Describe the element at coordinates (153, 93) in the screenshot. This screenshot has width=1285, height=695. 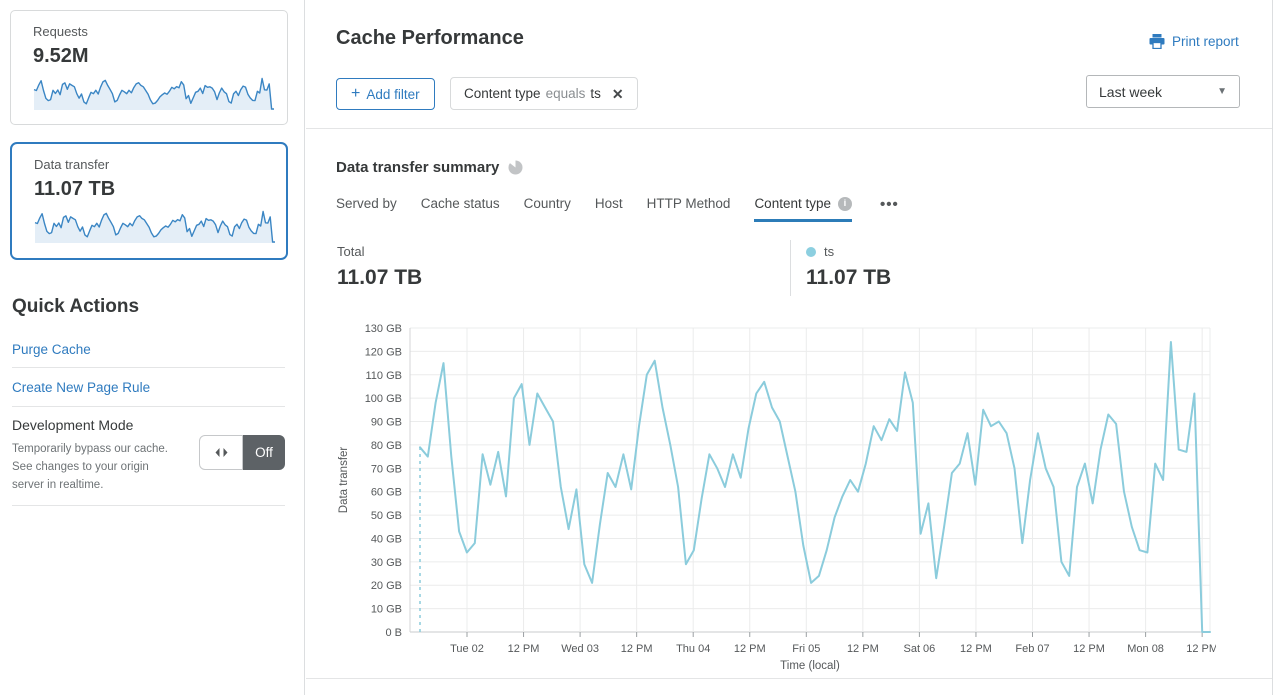
I see `requests-sparkline` at that location.